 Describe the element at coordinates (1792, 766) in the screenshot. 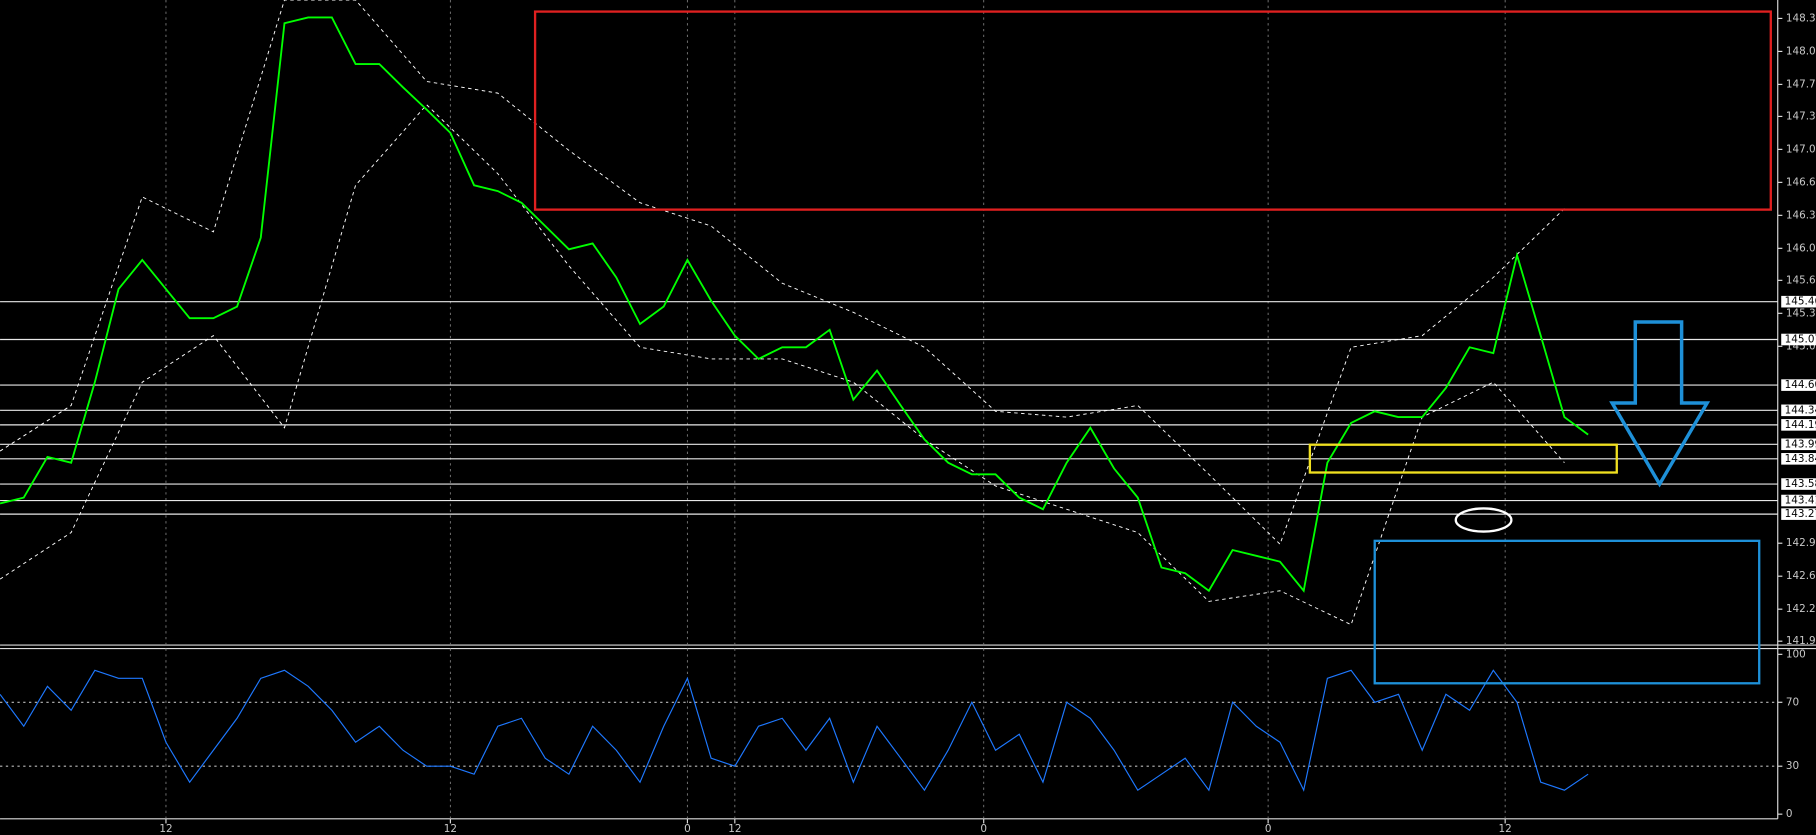

I see `rsi-tick-label: 30` at that location.